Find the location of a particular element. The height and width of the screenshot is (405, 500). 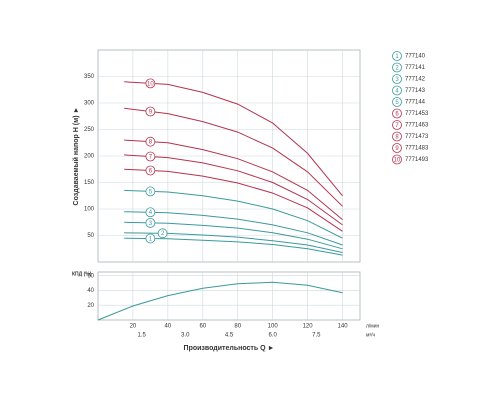

x2-tick-label: 6.0 is located at coordinates (272, 336).